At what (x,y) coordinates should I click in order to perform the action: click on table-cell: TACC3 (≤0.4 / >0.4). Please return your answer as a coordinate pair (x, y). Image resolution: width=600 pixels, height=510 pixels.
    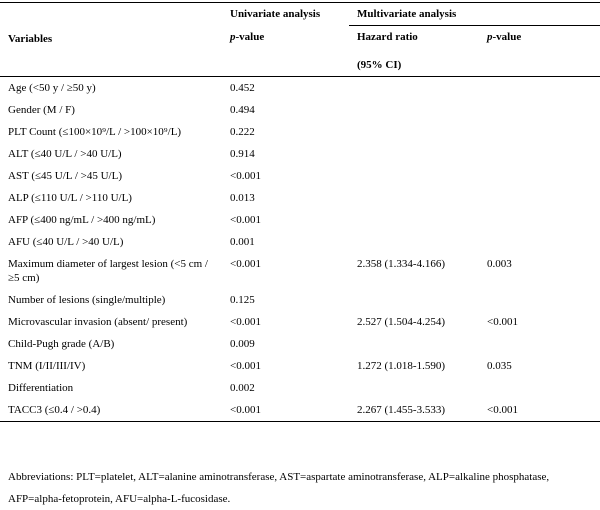
    Looking at the image, I should click on (111, 410).